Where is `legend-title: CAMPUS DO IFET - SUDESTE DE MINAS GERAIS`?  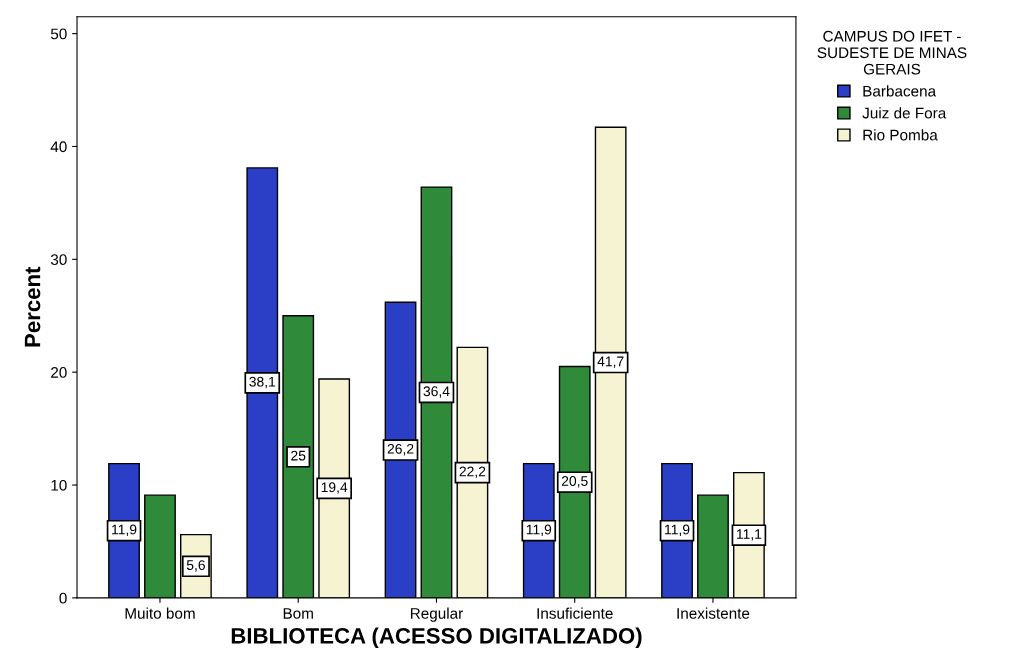 legend-title: CAMPUS DO IFET - SUDESTE DE MINAS GERAIS is located at coordinates (892, 52).